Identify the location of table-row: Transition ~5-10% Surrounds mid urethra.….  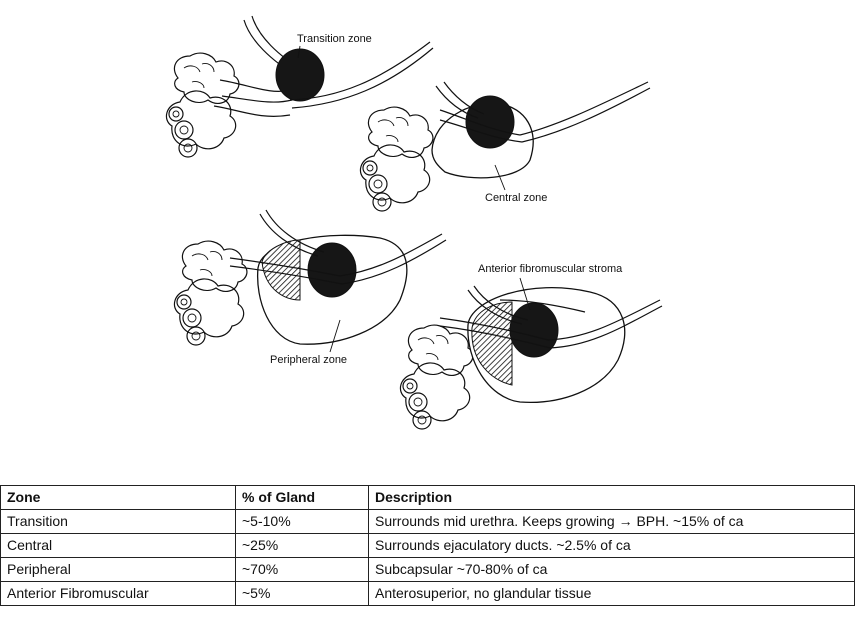
(427, 521).